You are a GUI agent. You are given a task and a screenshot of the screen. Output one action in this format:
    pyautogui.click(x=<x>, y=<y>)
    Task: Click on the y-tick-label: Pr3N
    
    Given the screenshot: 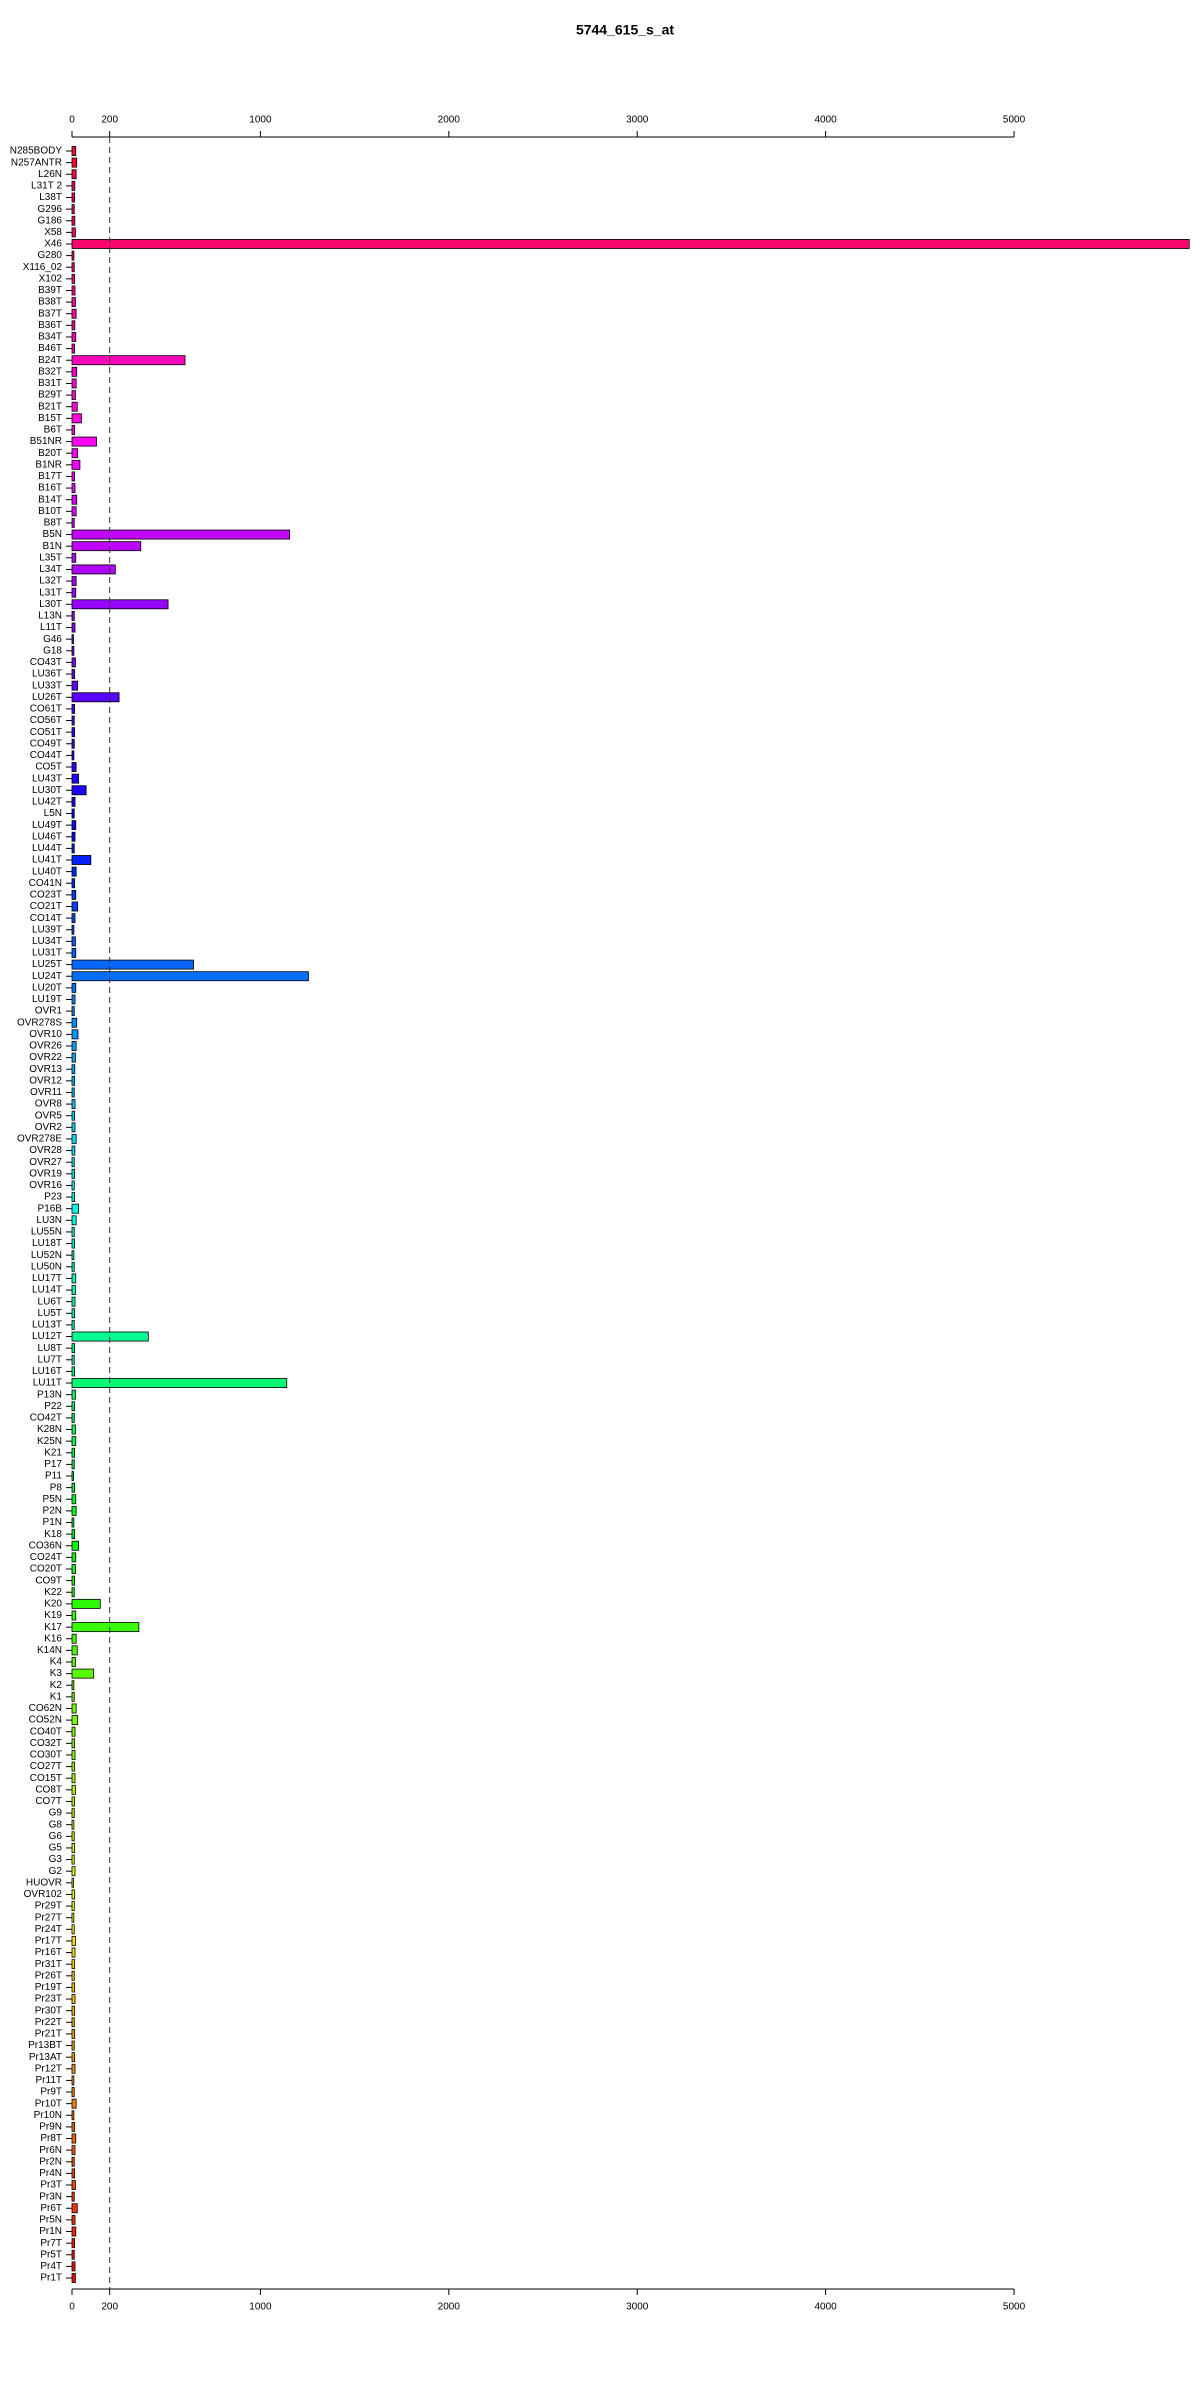 What is the action you would take?
    pyautogui.click(x=50, y=2196)
    